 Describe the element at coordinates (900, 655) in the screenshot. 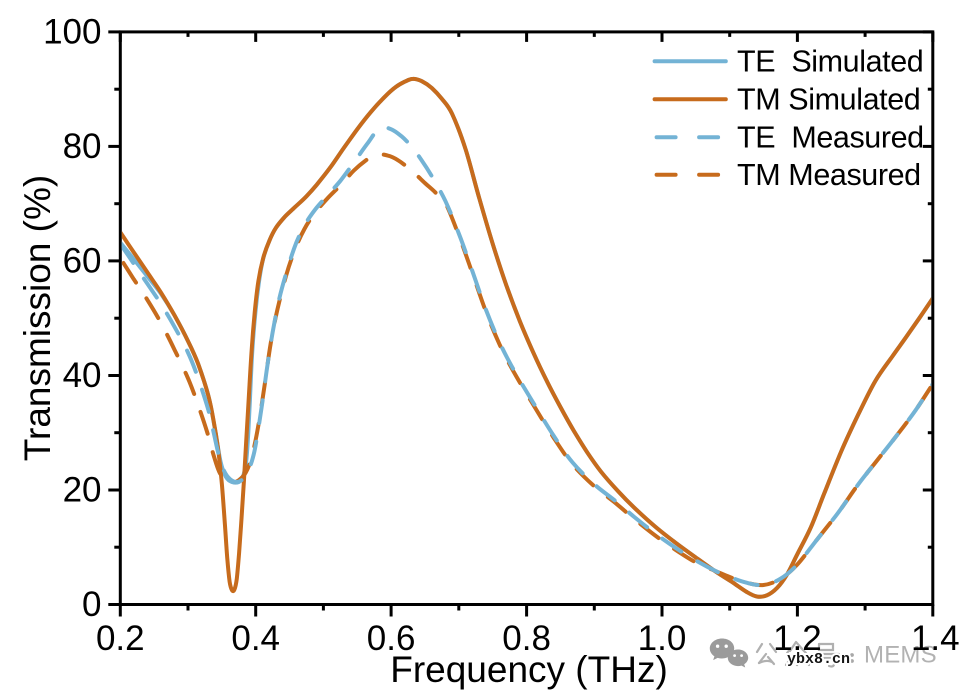

I see `svg-text: MEMS` at that location.